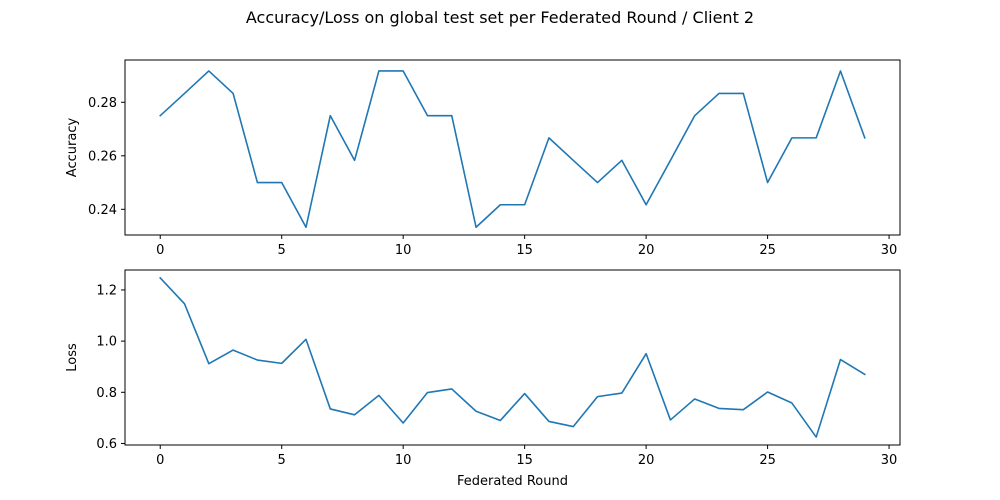  Describe the element at coordinates (282, 460) in the screenshot. I see `loss-x-tick-label: 5` at that location.